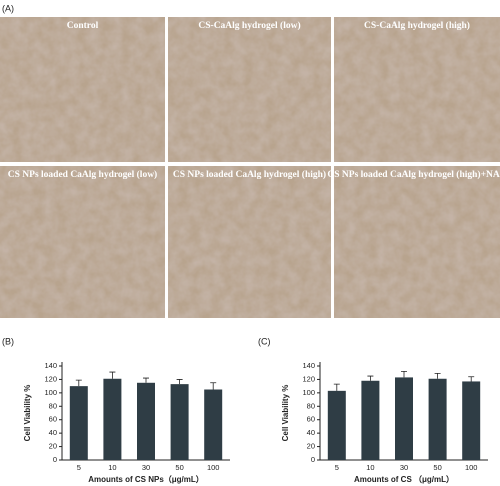 The width and height of the screenshot is (500, 486). Describe the element at coordinates (417, 25) in the screenshot. I see `image-label: CS-CaAlg hydrogel (high)` at that location.